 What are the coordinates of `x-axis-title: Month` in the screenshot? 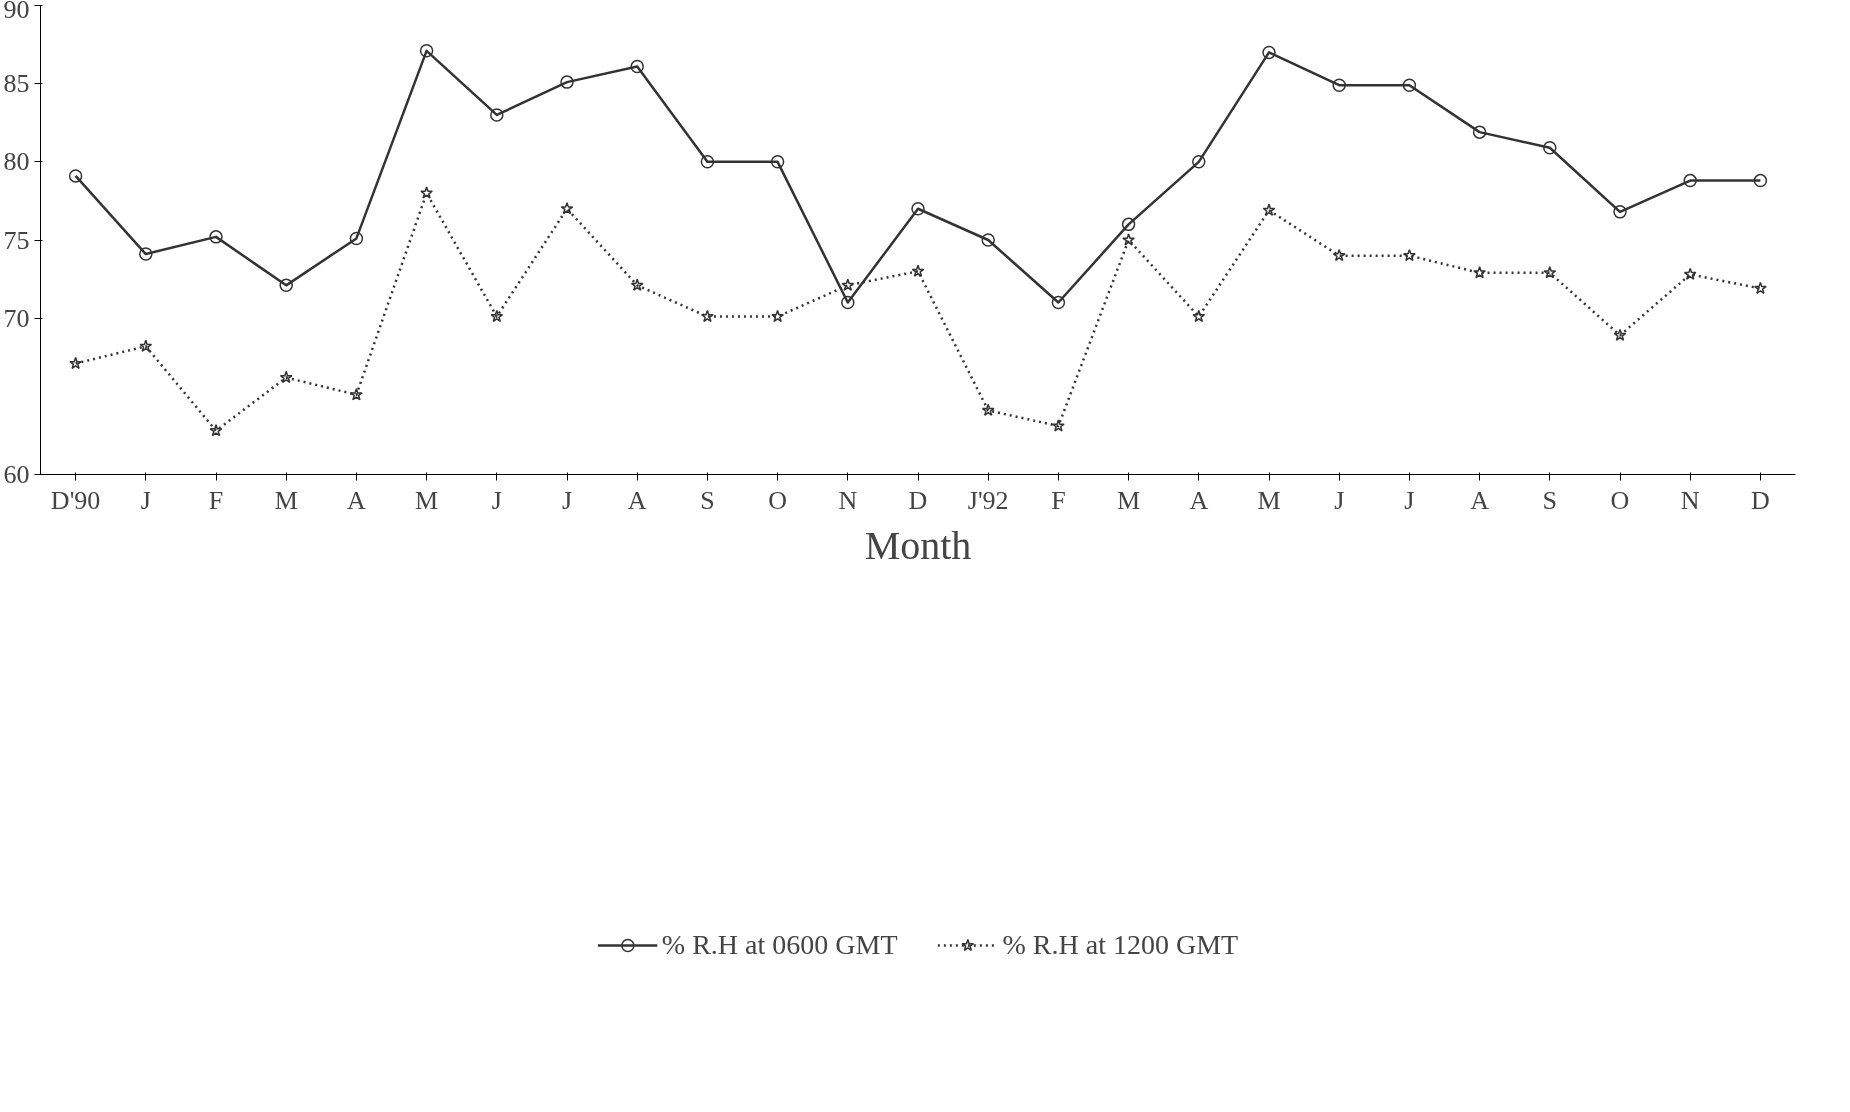 It's located at (918, 545).